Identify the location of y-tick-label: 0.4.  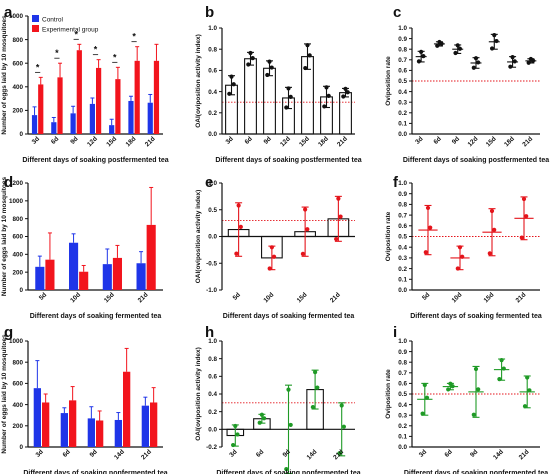
(402, 92).